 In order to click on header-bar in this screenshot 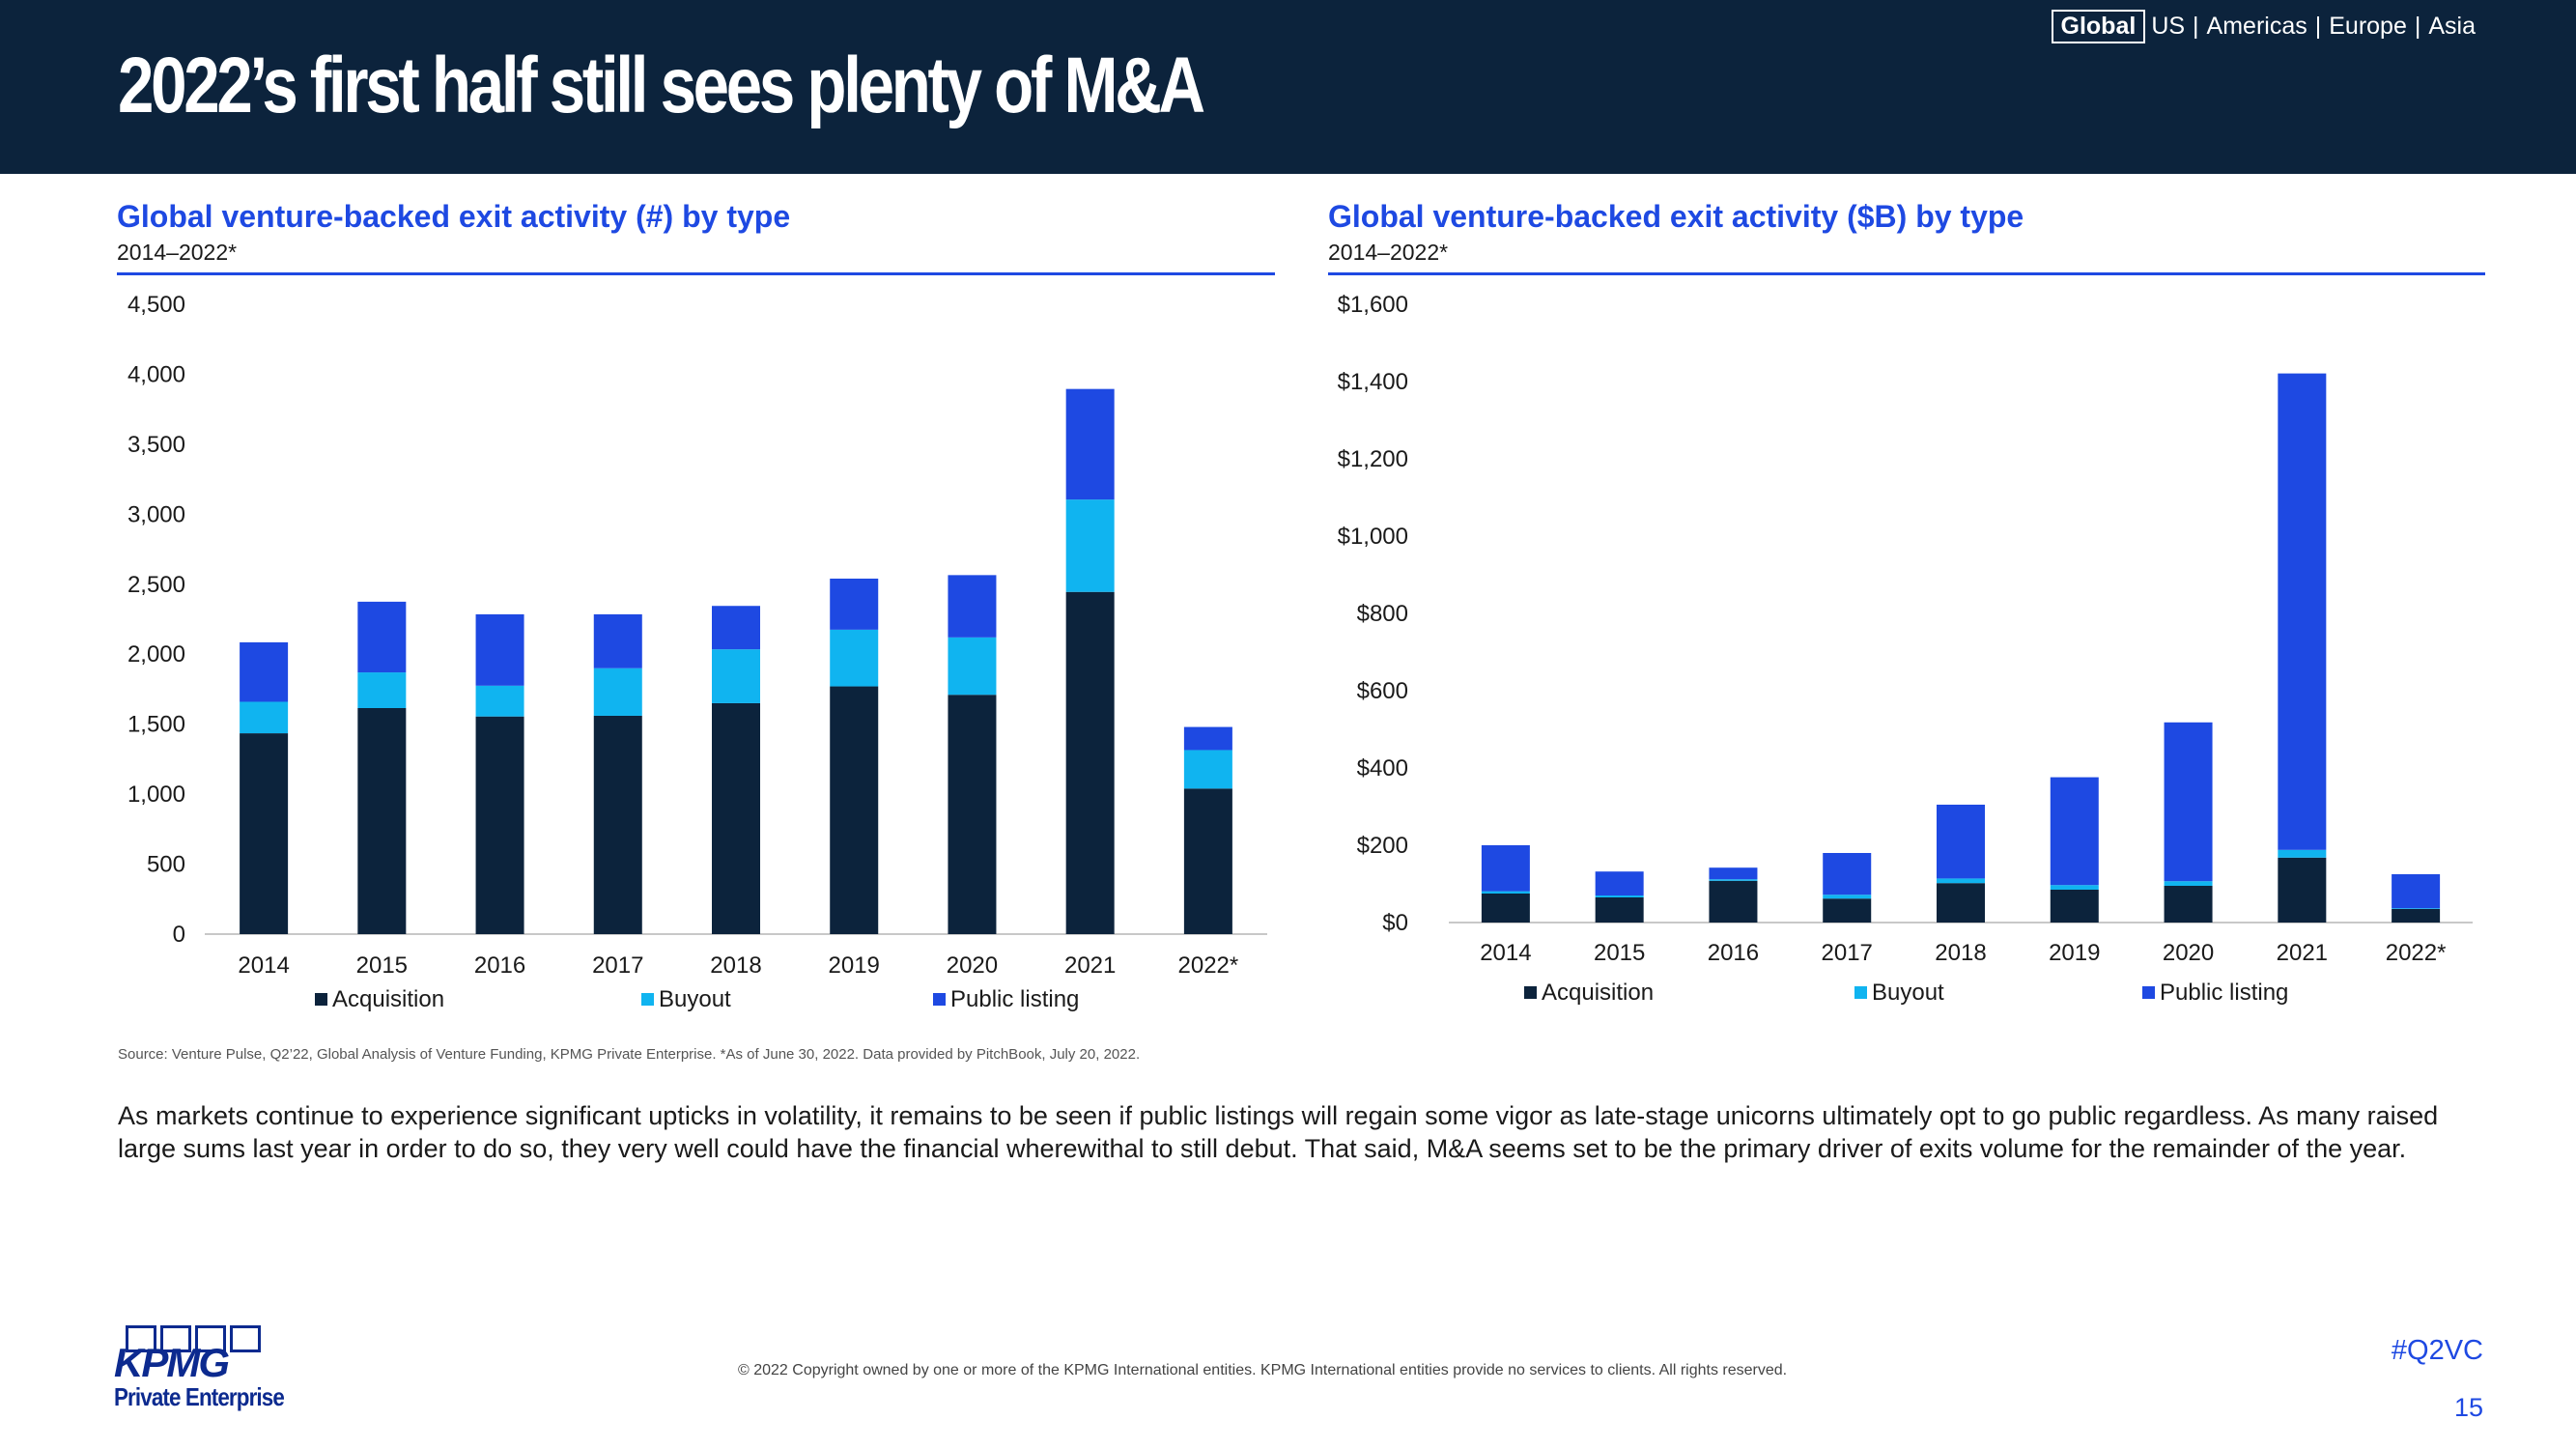, I will do `click(1288, 87)`.